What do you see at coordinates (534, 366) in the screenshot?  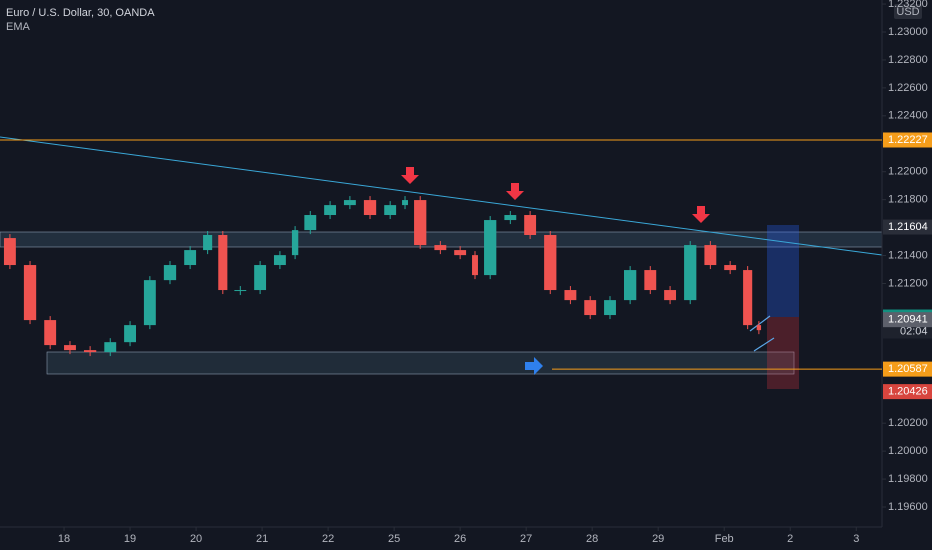 I see `arrow-right` at bounding box center [534, 366].